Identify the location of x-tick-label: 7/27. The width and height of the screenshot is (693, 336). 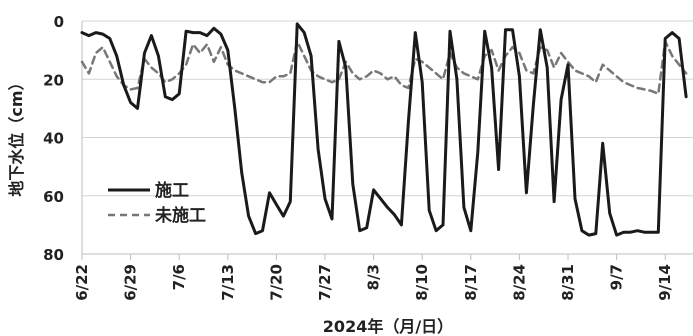
(325, 282).